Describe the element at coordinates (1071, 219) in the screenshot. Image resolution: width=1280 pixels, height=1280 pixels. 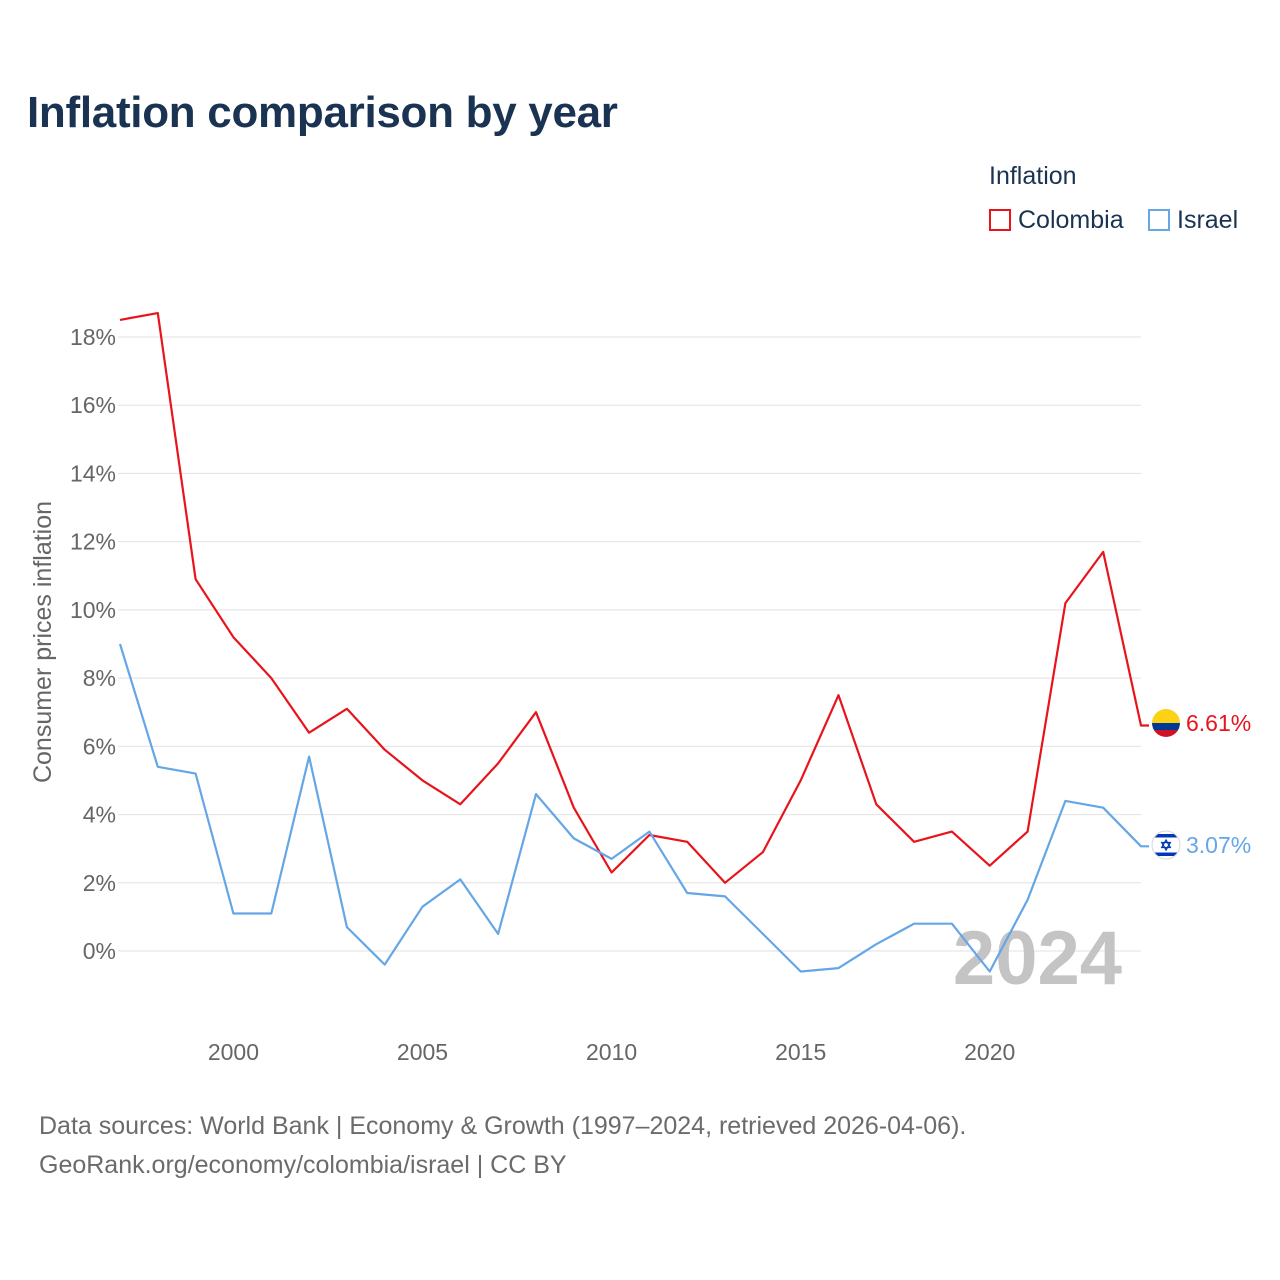
I see `legend-label-colombia: Colombia` at that location.